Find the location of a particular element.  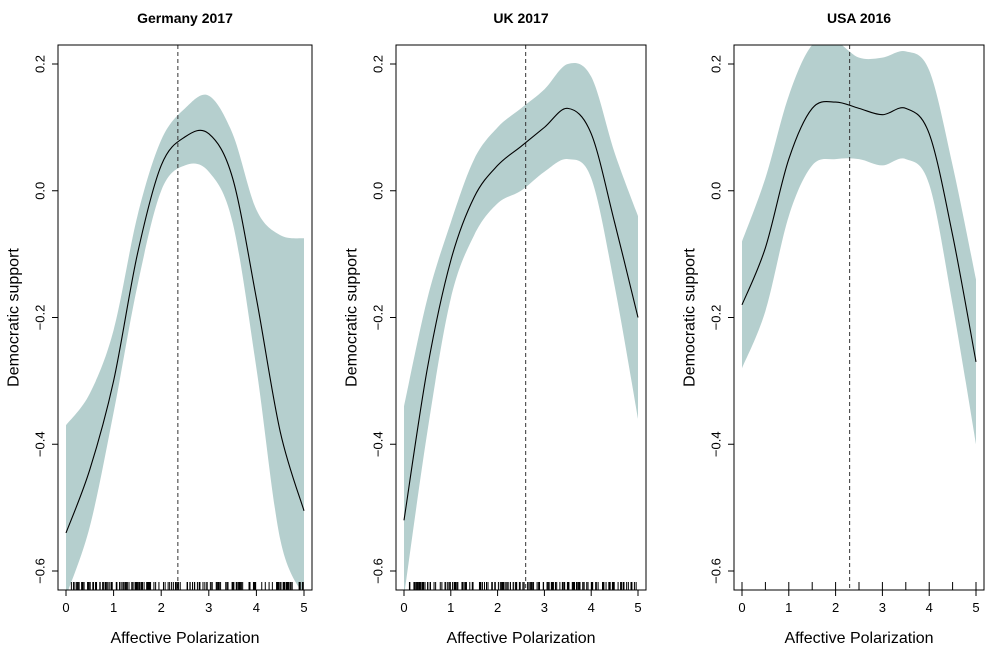

chart-title: USA 2016 is located at coordinates (859, 18).